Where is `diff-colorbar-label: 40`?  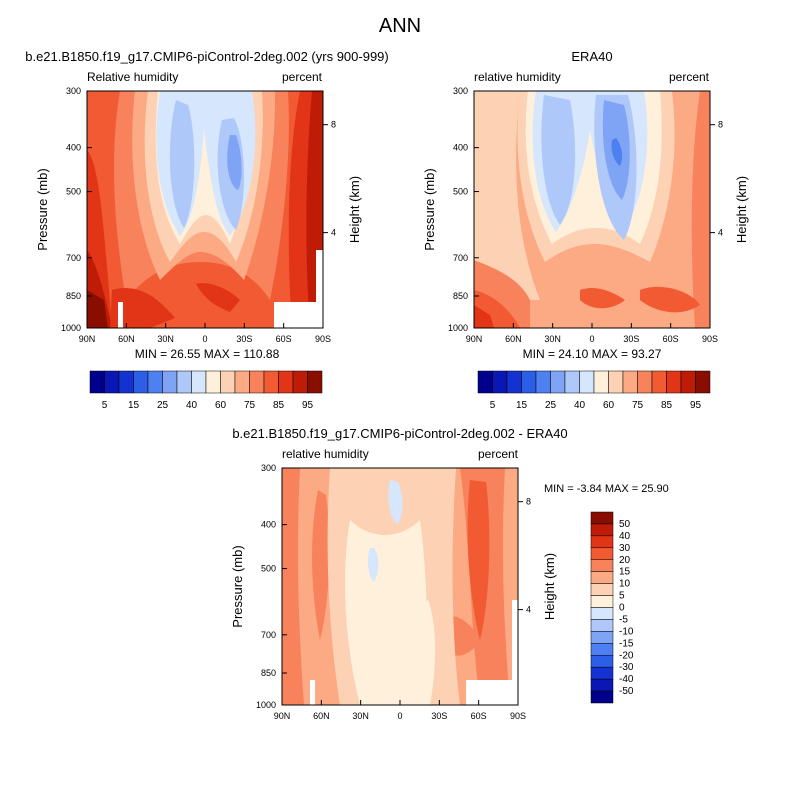 diff-colorbar-label: 40 is located at coordinates (625, 536).